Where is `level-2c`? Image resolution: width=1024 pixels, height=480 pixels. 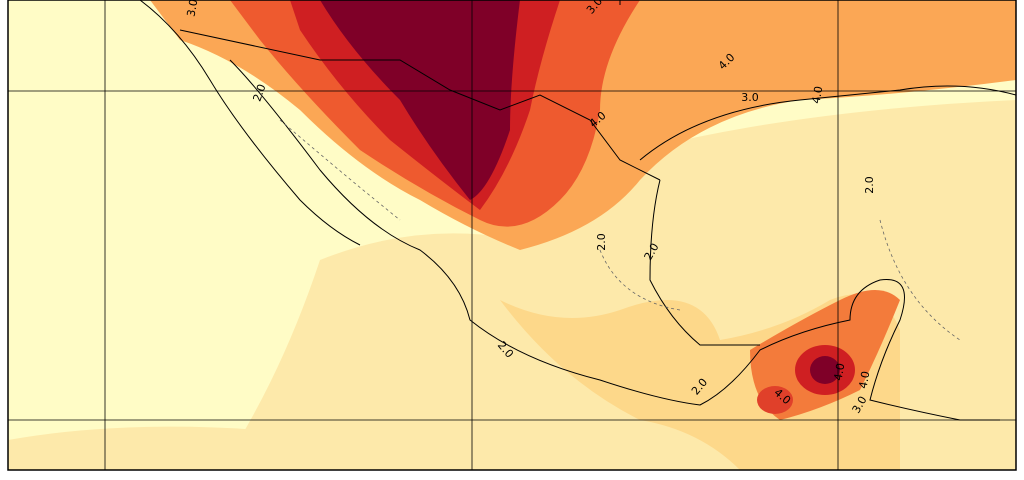 level-2c is located at coordinates (156, 448).